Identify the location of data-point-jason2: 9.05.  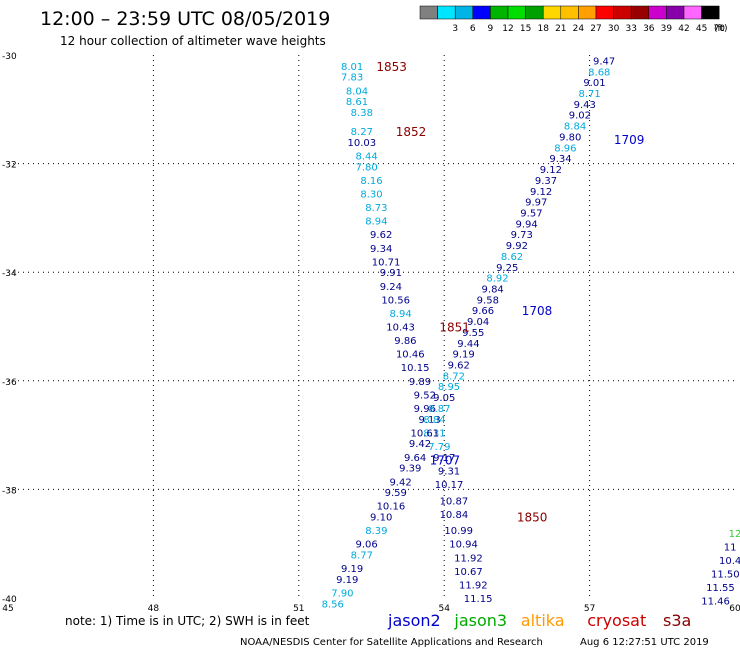
(444, 398).